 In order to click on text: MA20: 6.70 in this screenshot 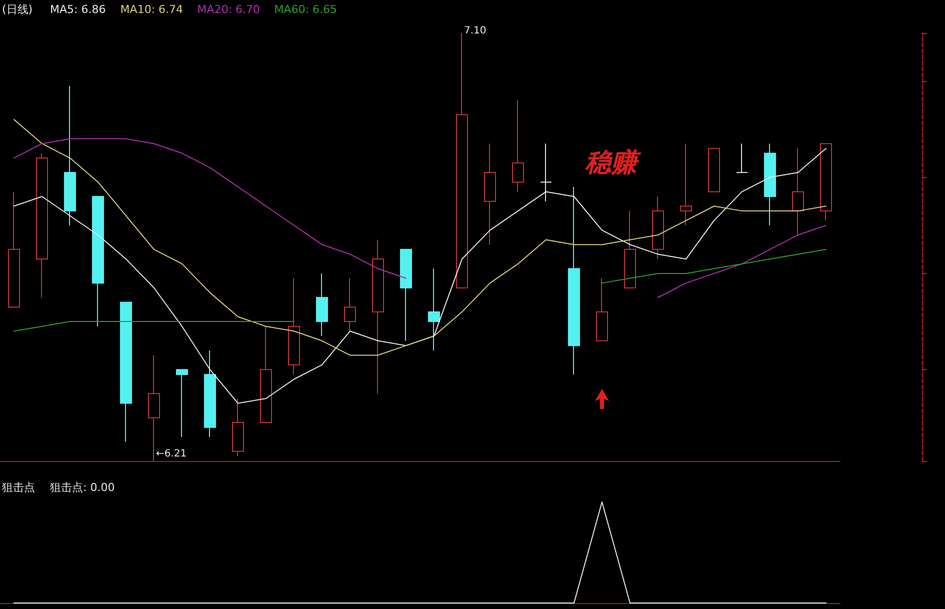, I will do `click(228, 9)`.